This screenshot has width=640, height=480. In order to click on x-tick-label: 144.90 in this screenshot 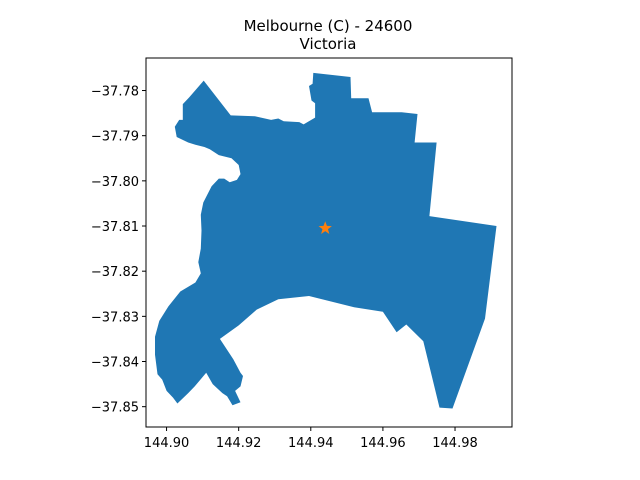, I will do `click(167, 443)`.